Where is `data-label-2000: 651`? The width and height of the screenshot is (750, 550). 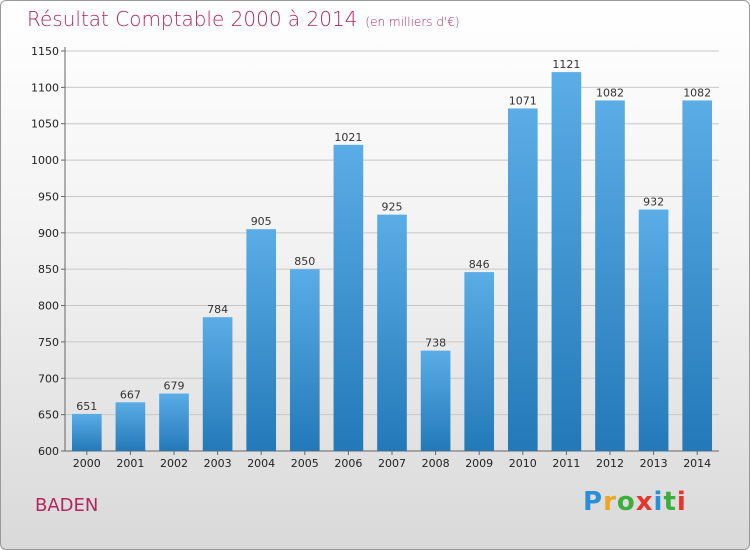 data-label-2000: 651 is located at coordinates (86, 406).